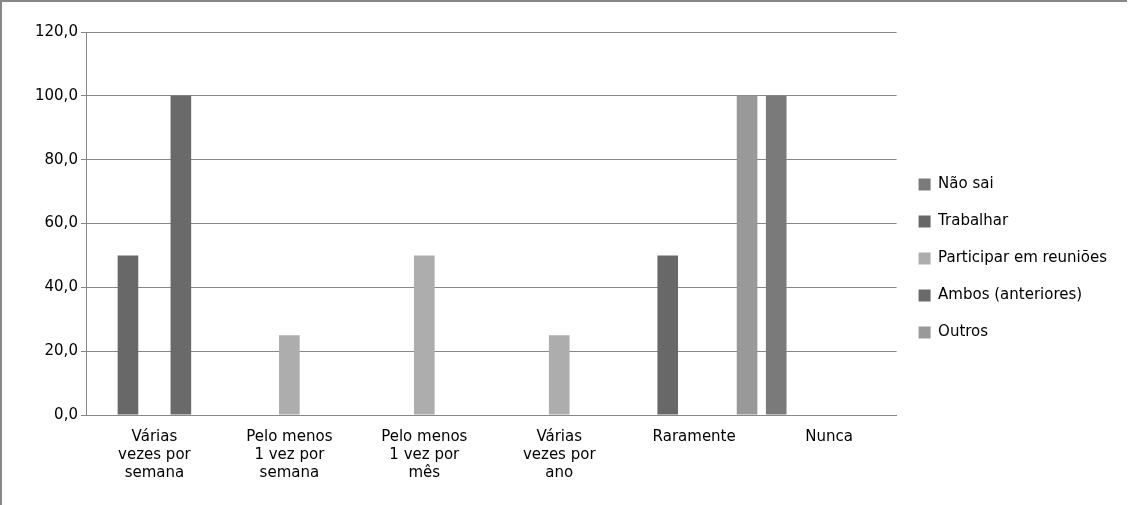  I want to click on legend-label: Outros, so click(963, 331).